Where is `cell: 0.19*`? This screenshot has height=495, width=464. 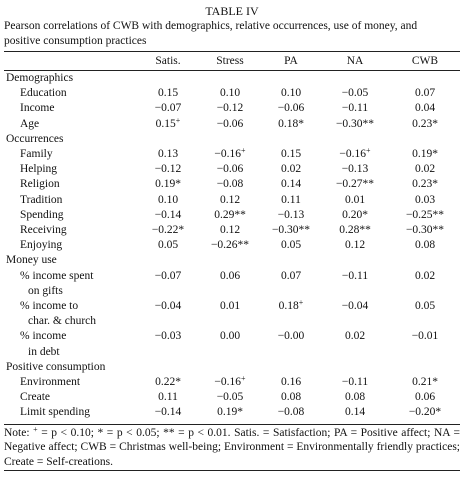 cell: 0.19* is located at coordinates (230, 412).